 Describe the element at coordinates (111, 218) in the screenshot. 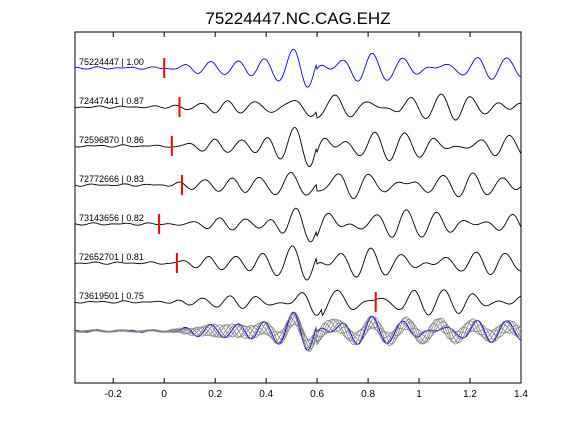

I see `trace-label-73143656: 73143656 | 0.82` at that location.